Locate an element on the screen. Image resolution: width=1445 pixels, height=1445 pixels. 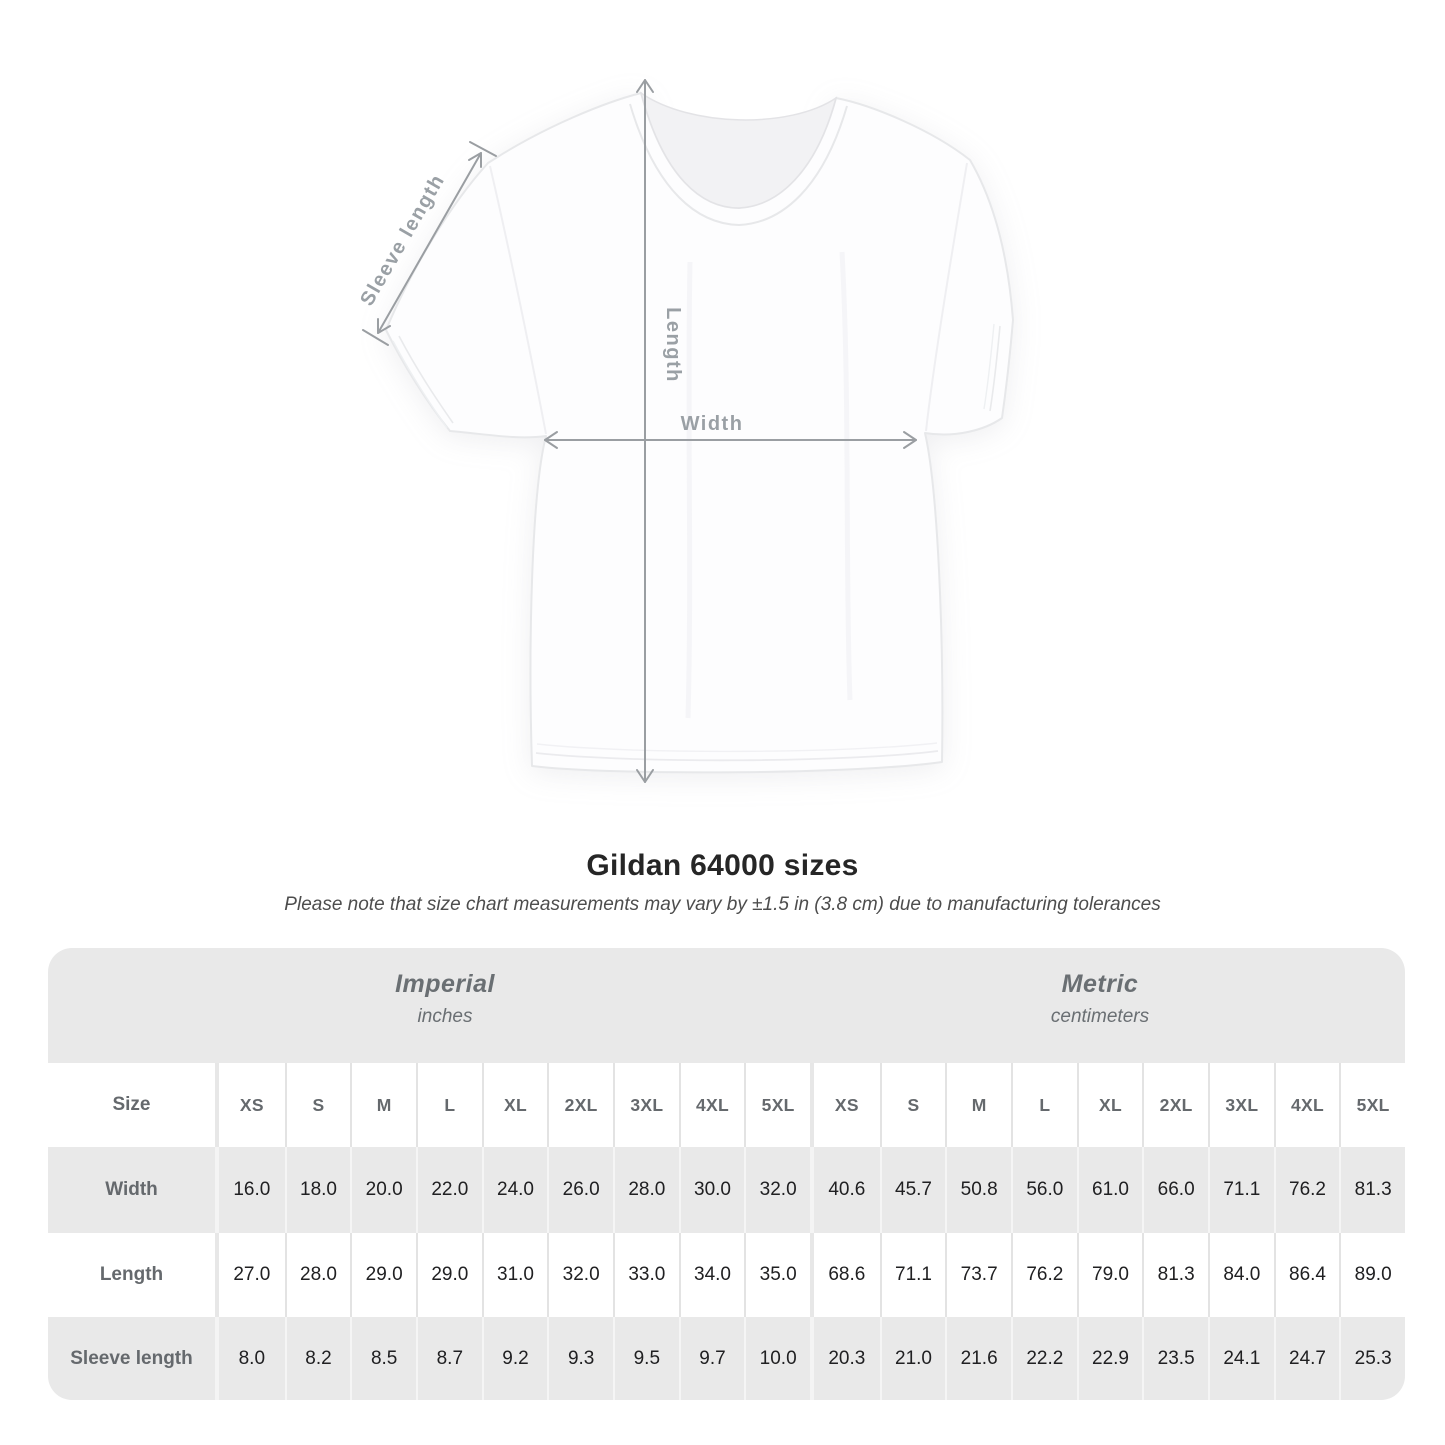
value-width-imperial-L: 22.0 is located at coordinates (448, 1190).